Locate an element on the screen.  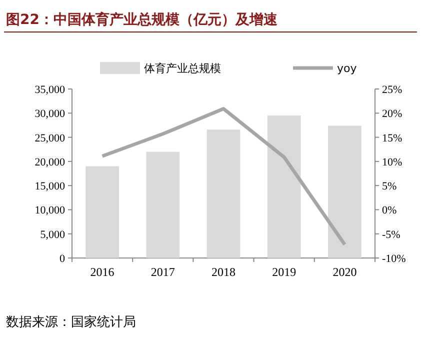
x-tick-label: 2017 is located at coordinates (162, 272).